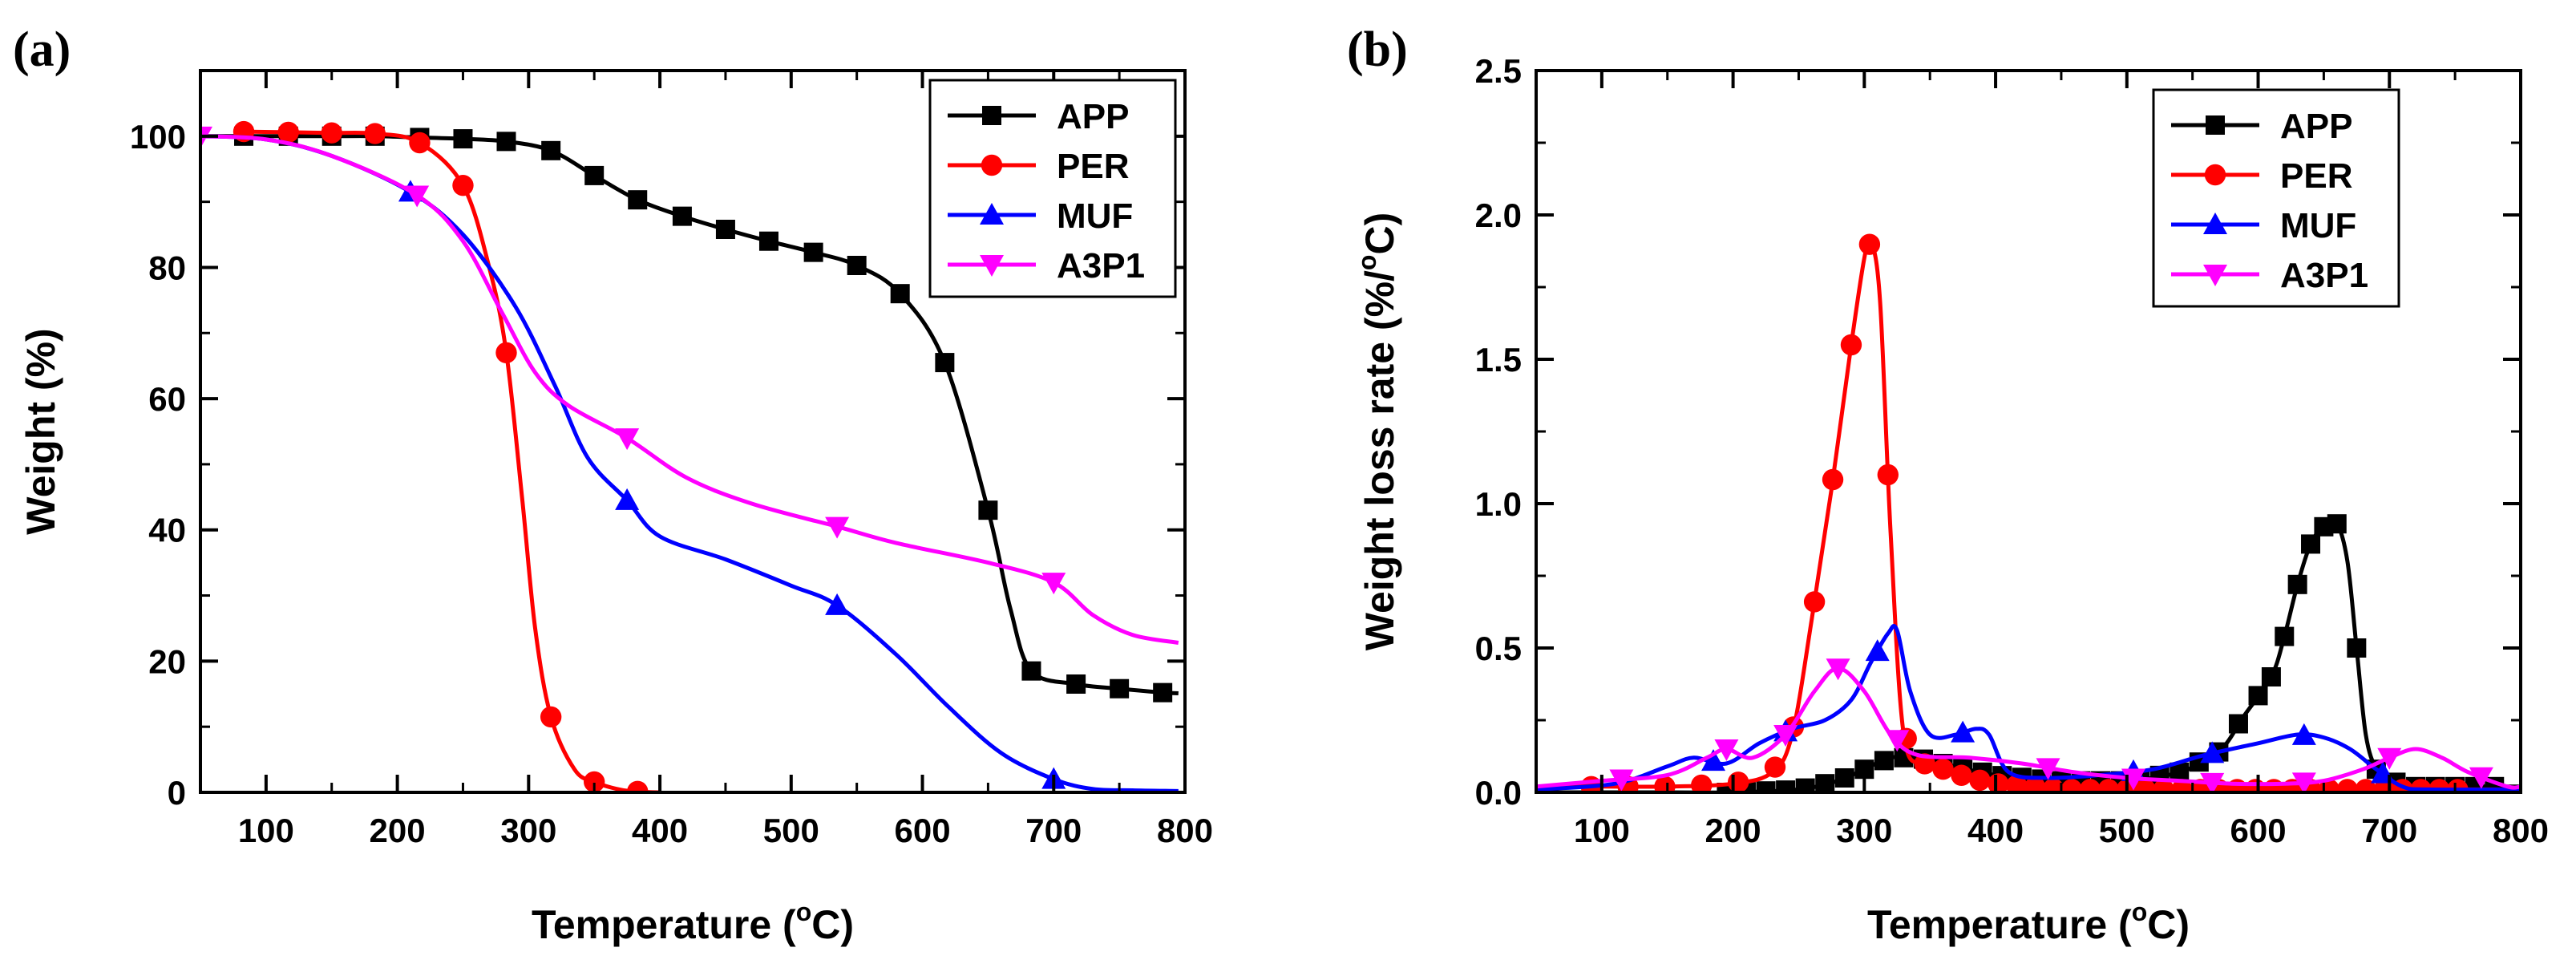  Describe the element at coordinates (167, 530) in the screenshot. I see `y-tick-label: 40` at that location.